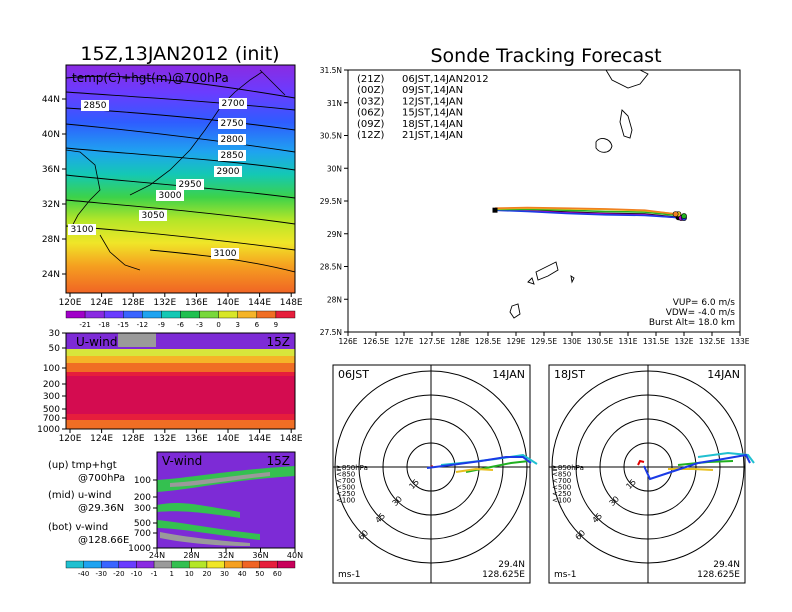 The height and width of the screenshot is (612, 792). I want to click on legend-code: (09Z), so click(370, 124).